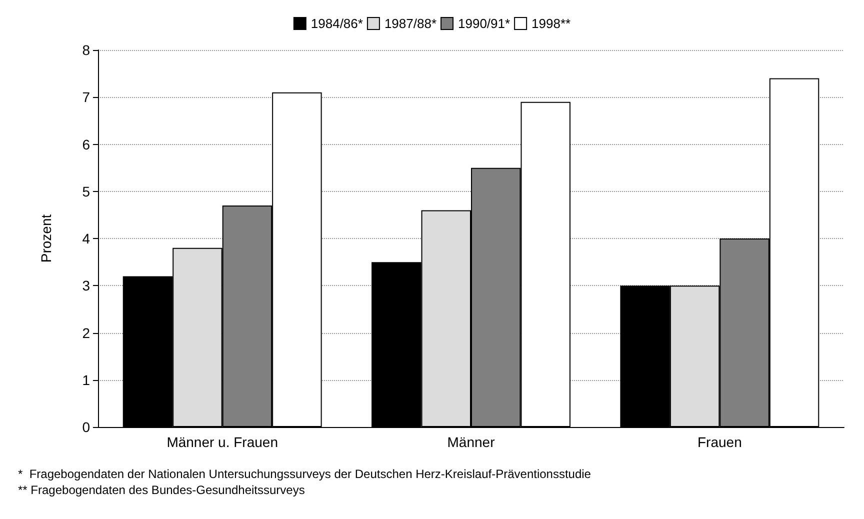 This screenshot has width=864, height=519. Describe the element at coordinates (471, 442) in the screenshot. I see `x-tick-label: Männer` at that location.